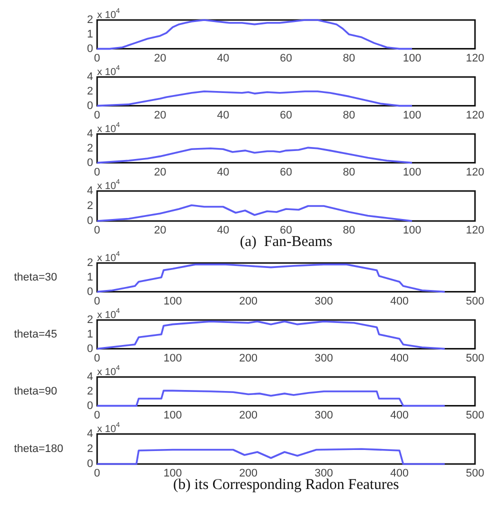  Describe the element at coordinates (39, 449) in the screenshot. I see `y-axis-title: theta=180` at that location.